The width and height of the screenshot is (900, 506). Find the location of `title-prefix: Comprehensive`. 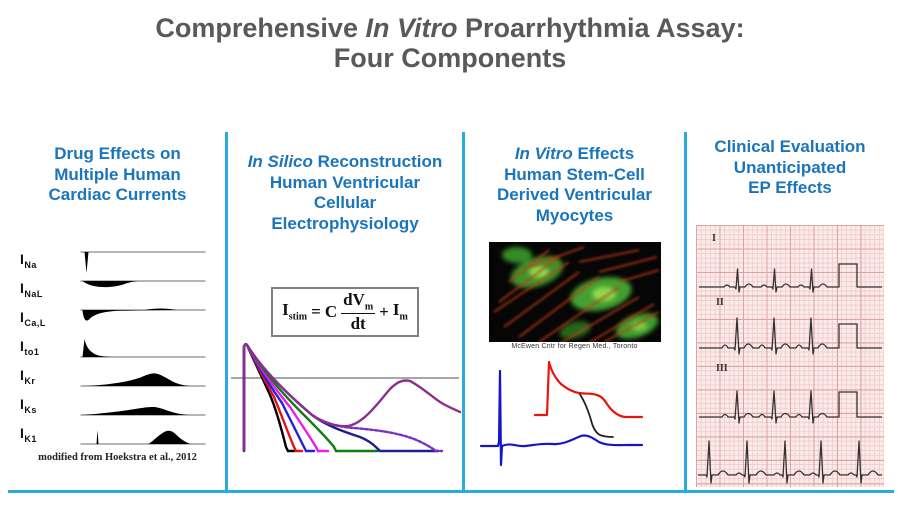

title-prefix: Comprehensive is located at coordinates (260, 28).